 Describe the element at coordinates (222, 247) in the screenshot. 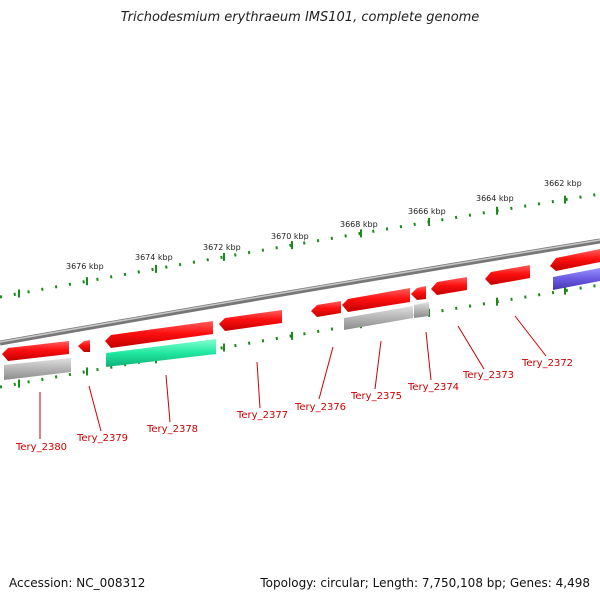

I see `kbp-label-3672: 3672 kbp` at that location.